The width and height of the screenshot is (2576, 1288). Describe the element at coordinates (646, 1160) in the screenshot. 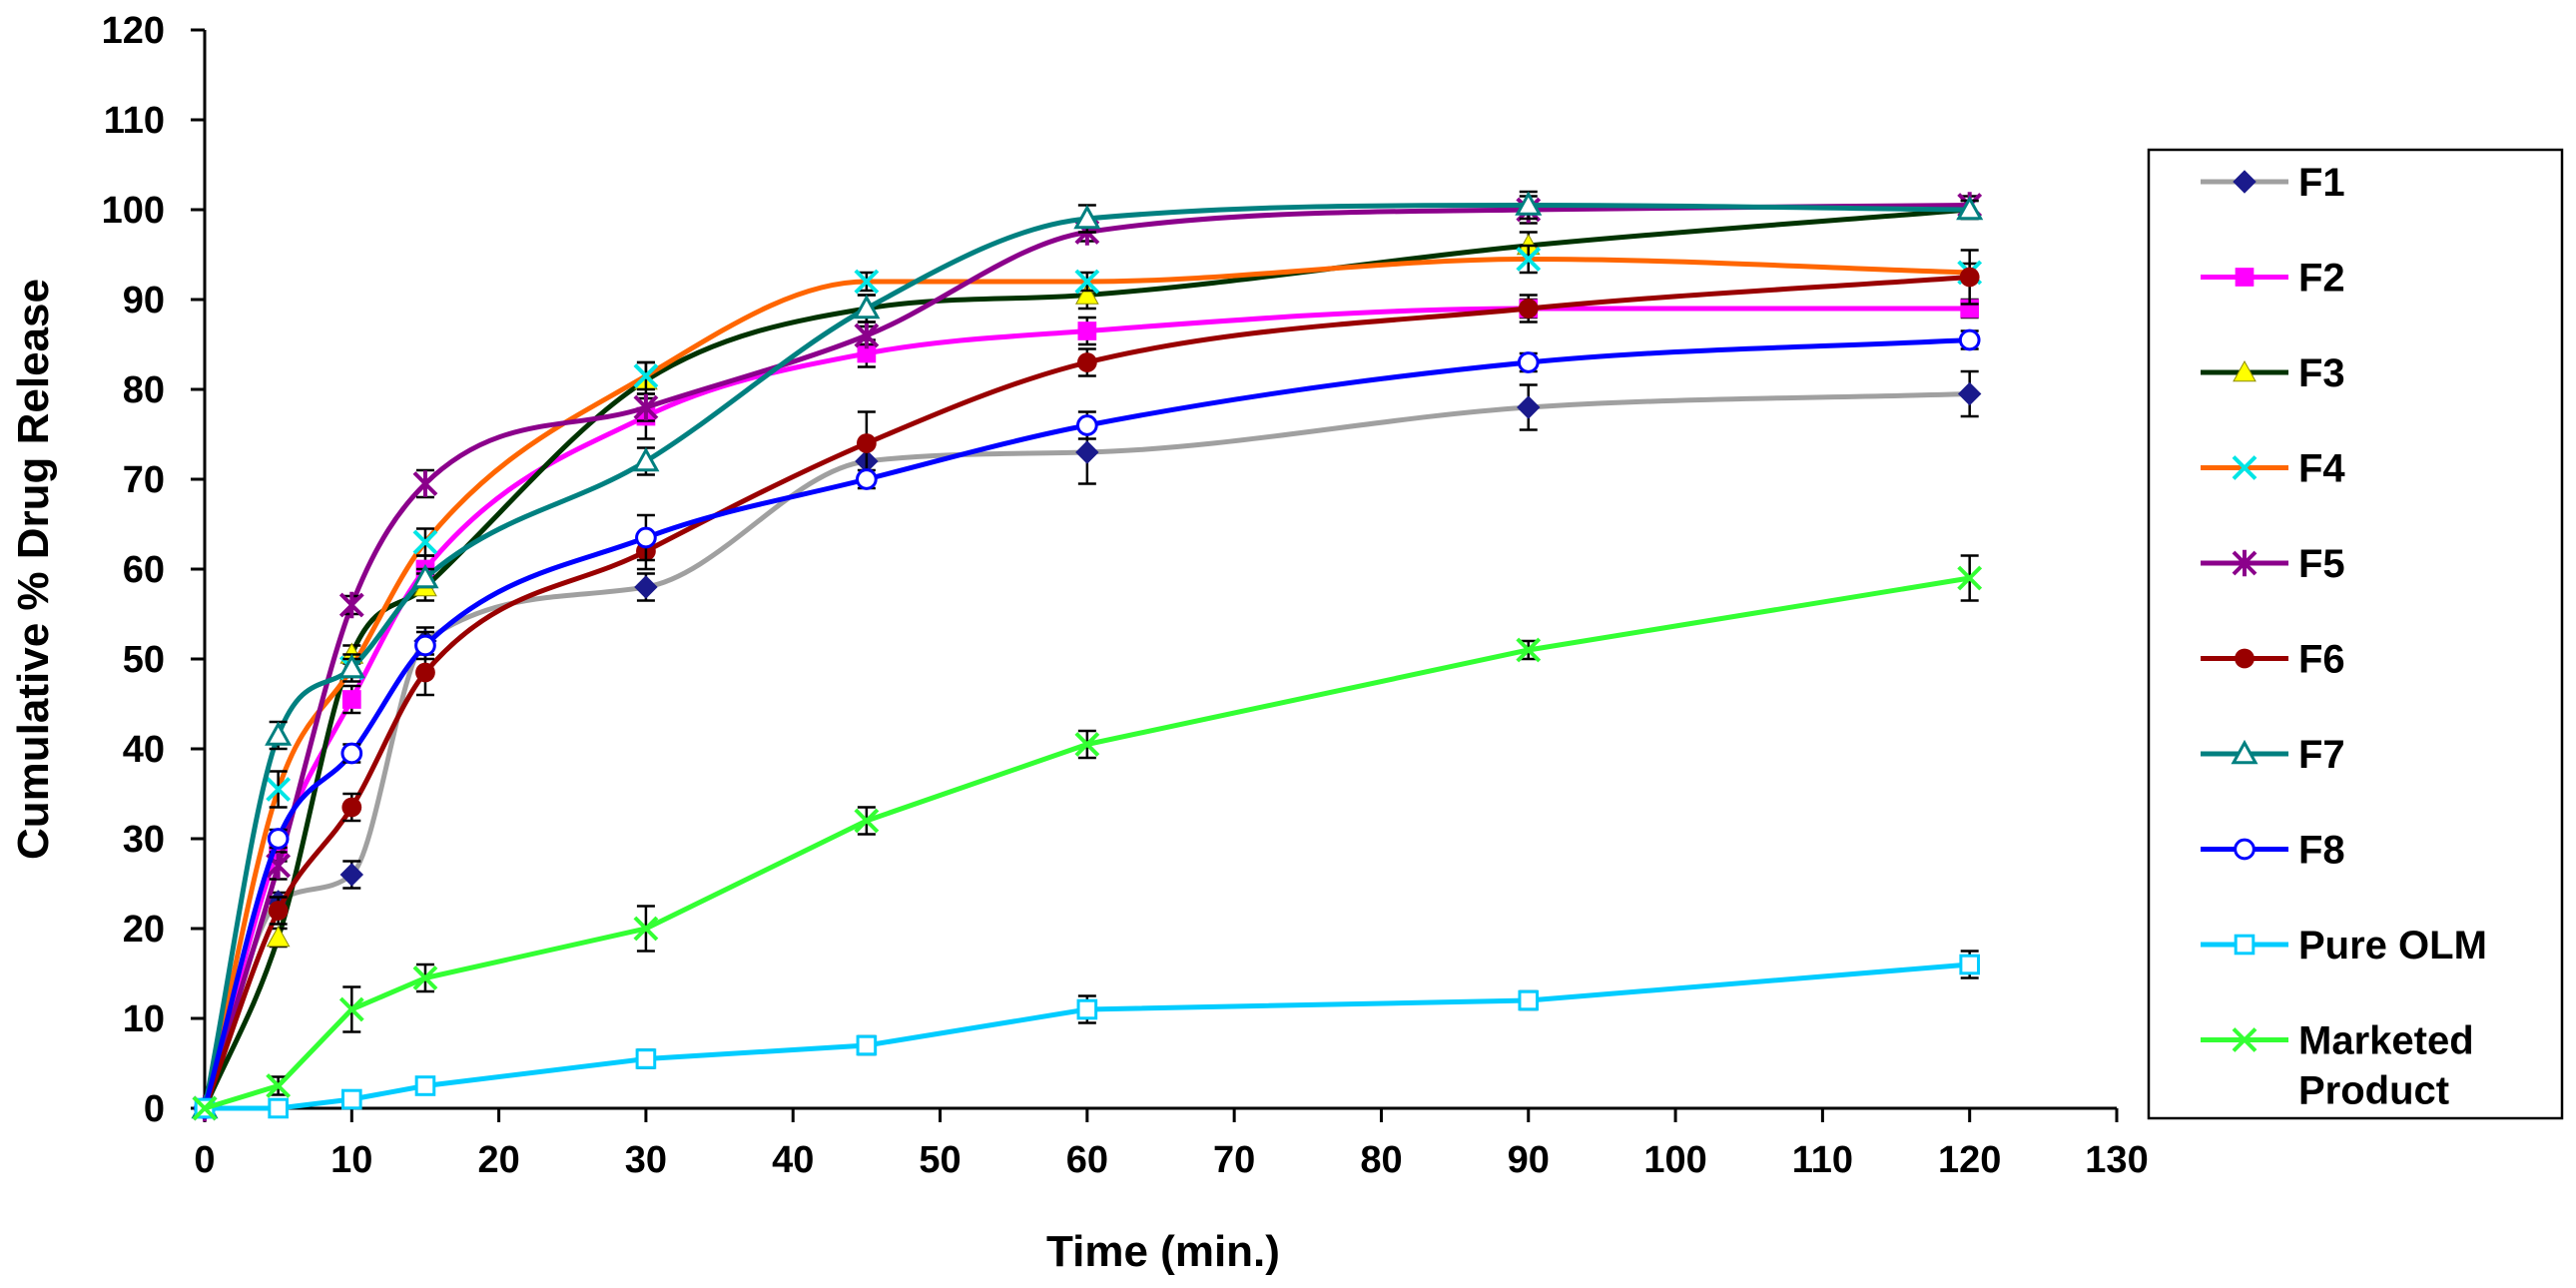

I see `x-tick-label: 30` at that location.